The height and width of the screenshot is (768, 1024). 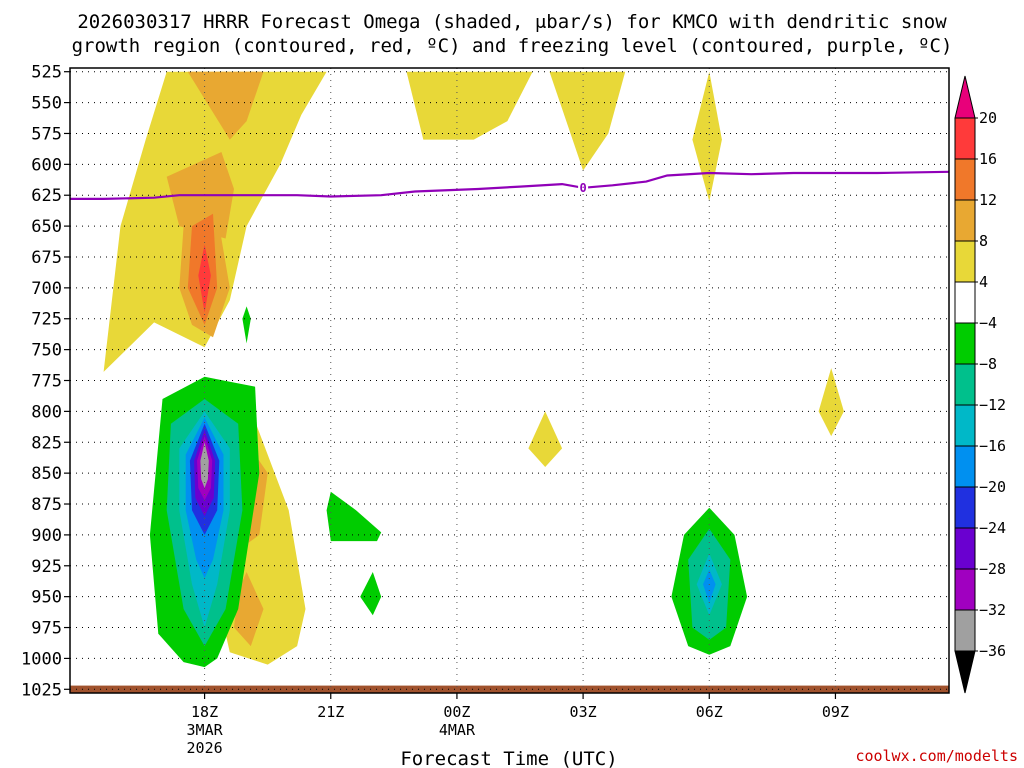 I want to click on subsidence-green-22z, so click(x=371, y=594).